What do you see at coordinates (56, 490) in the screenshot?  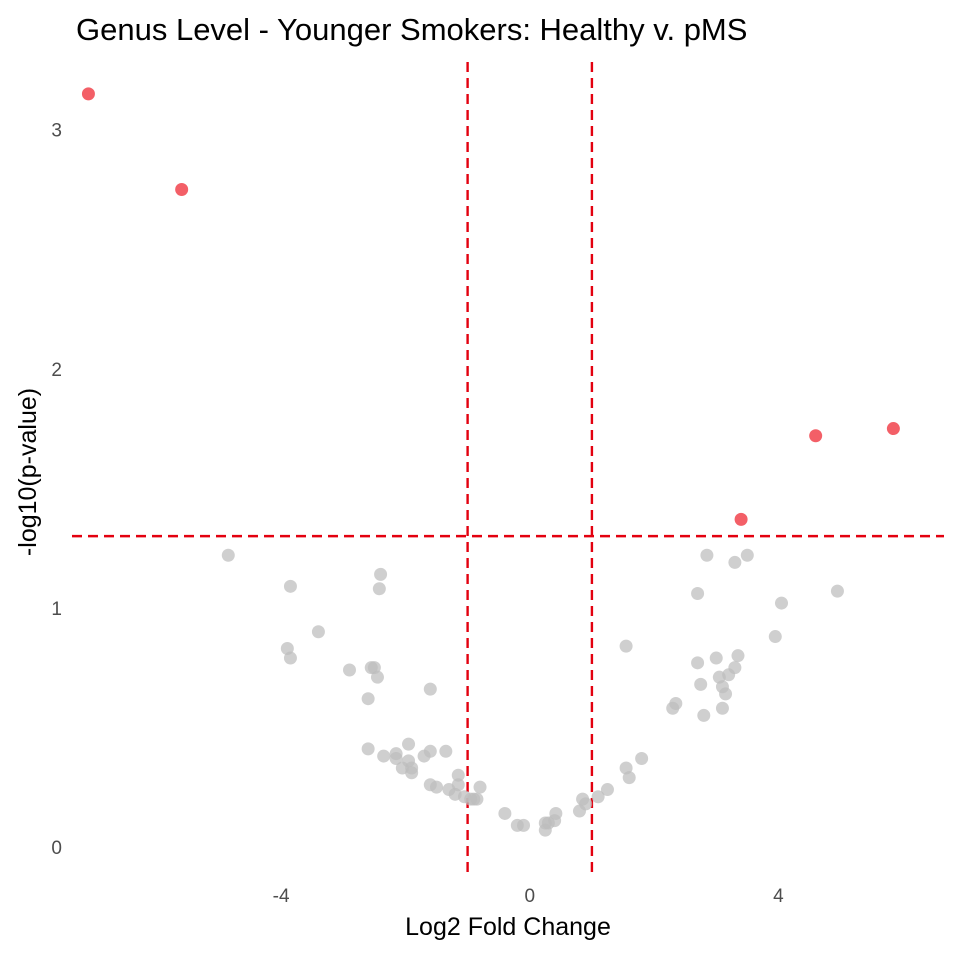 I see `y-axis-ticks: 0 1 2 3` at bounding box center [56, 490].